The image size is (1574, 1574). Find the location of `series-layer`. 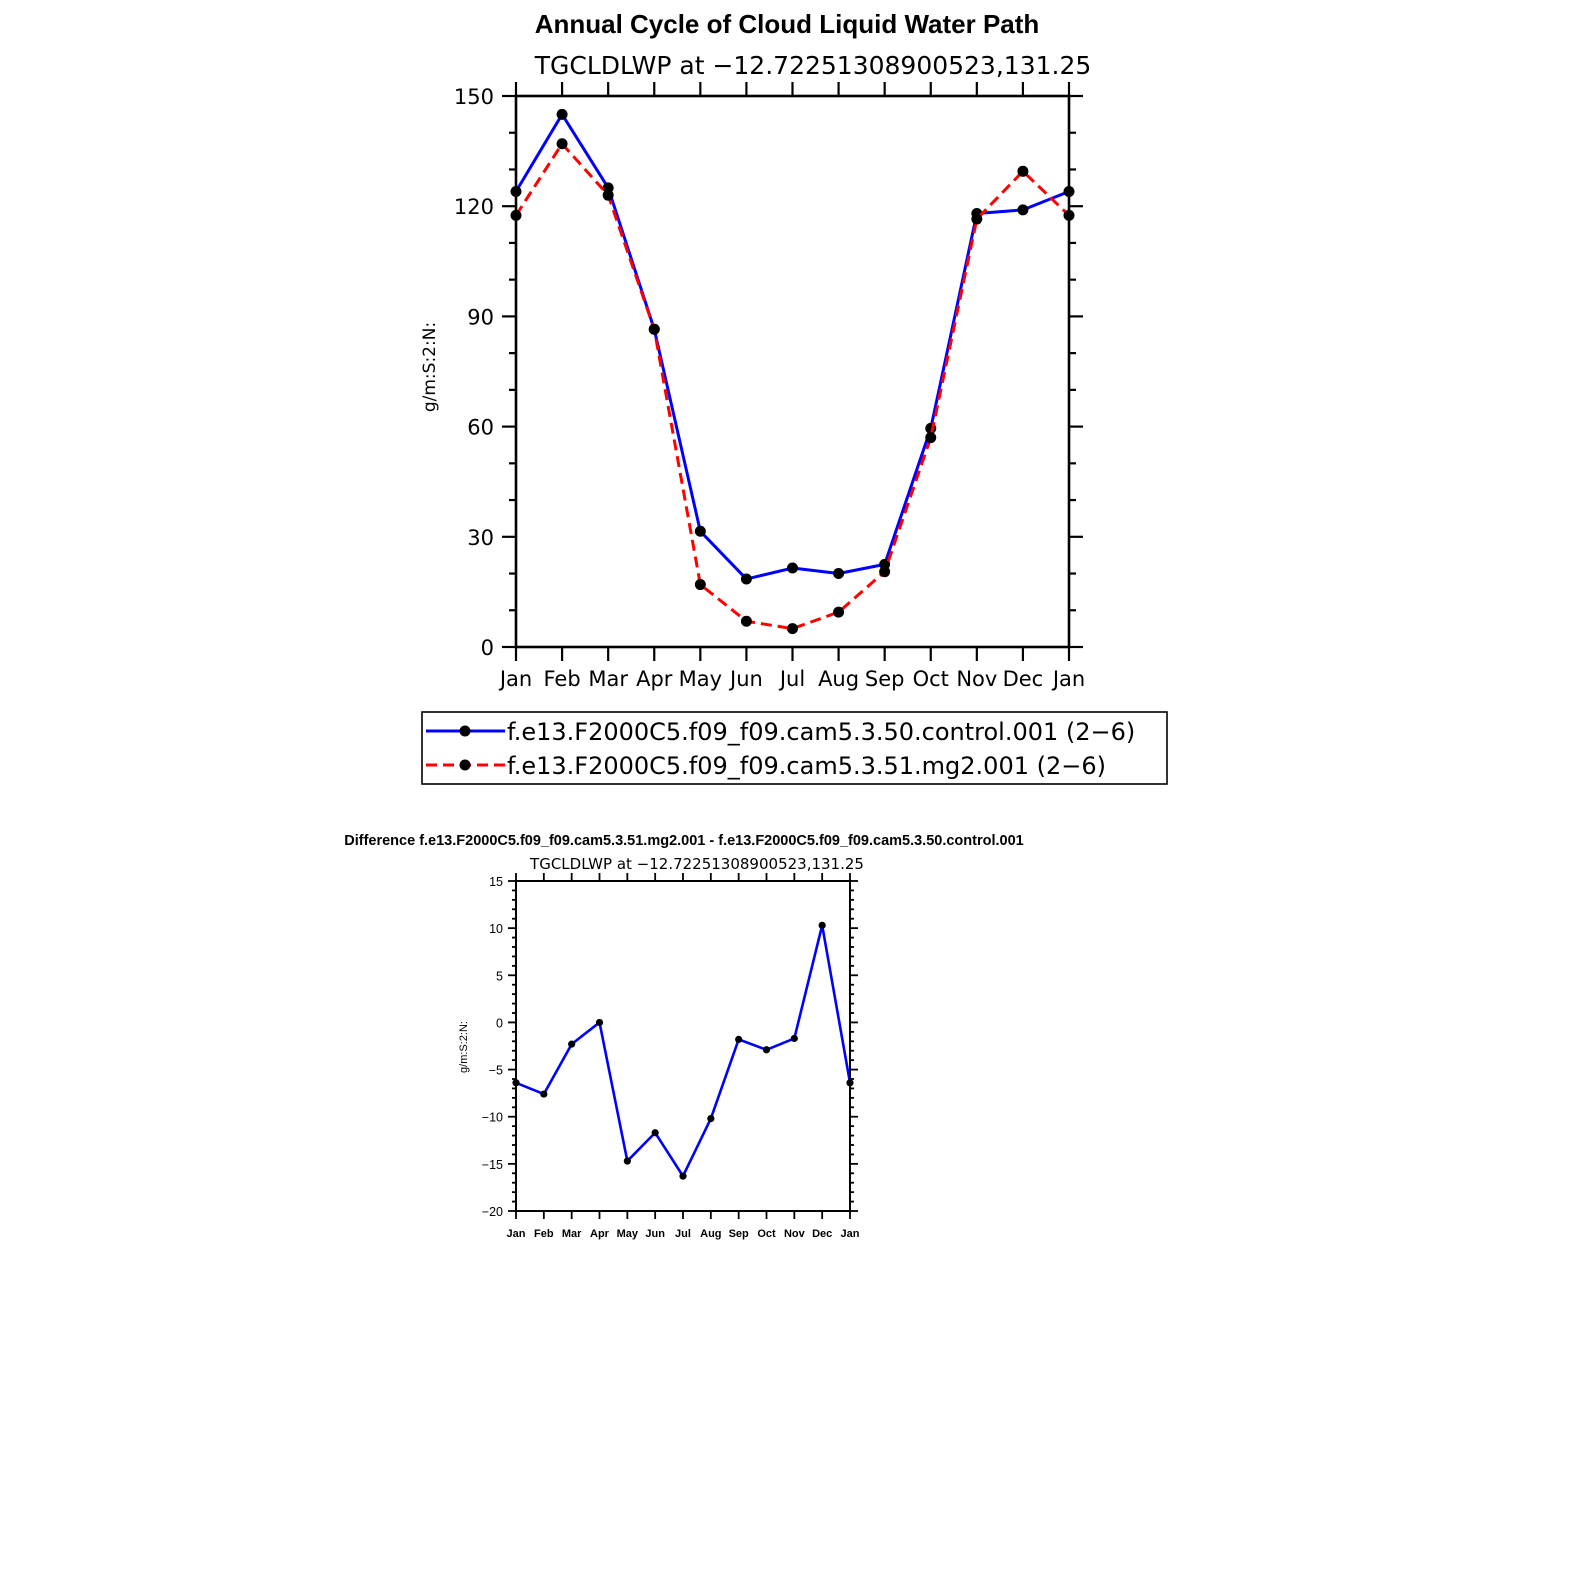

series-layer is located at coordinates (792, 371).